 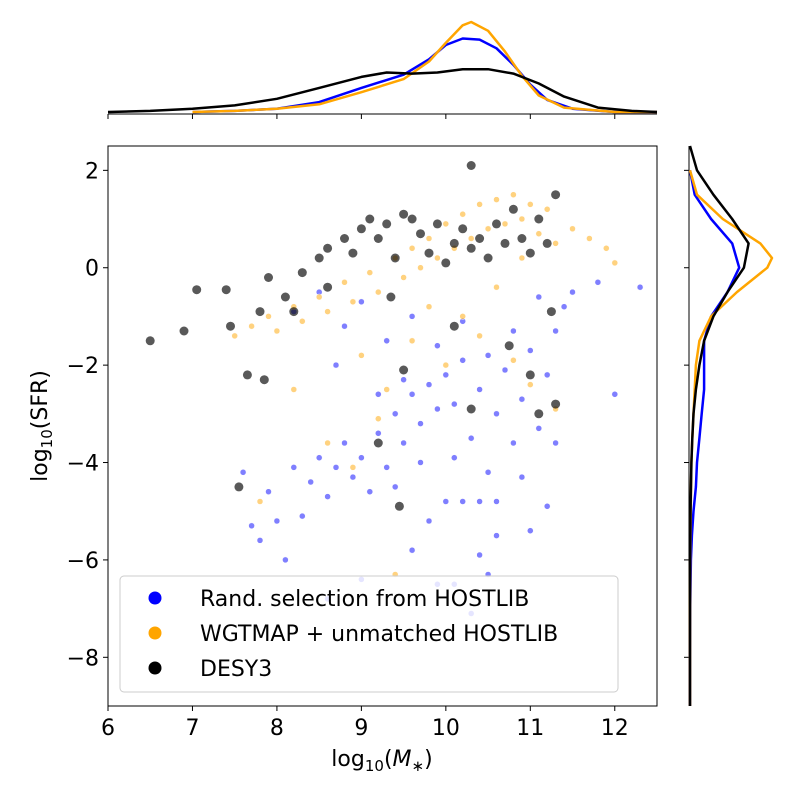 I want to click on top-kde-curve-desy3, so click(x=382, y=90).